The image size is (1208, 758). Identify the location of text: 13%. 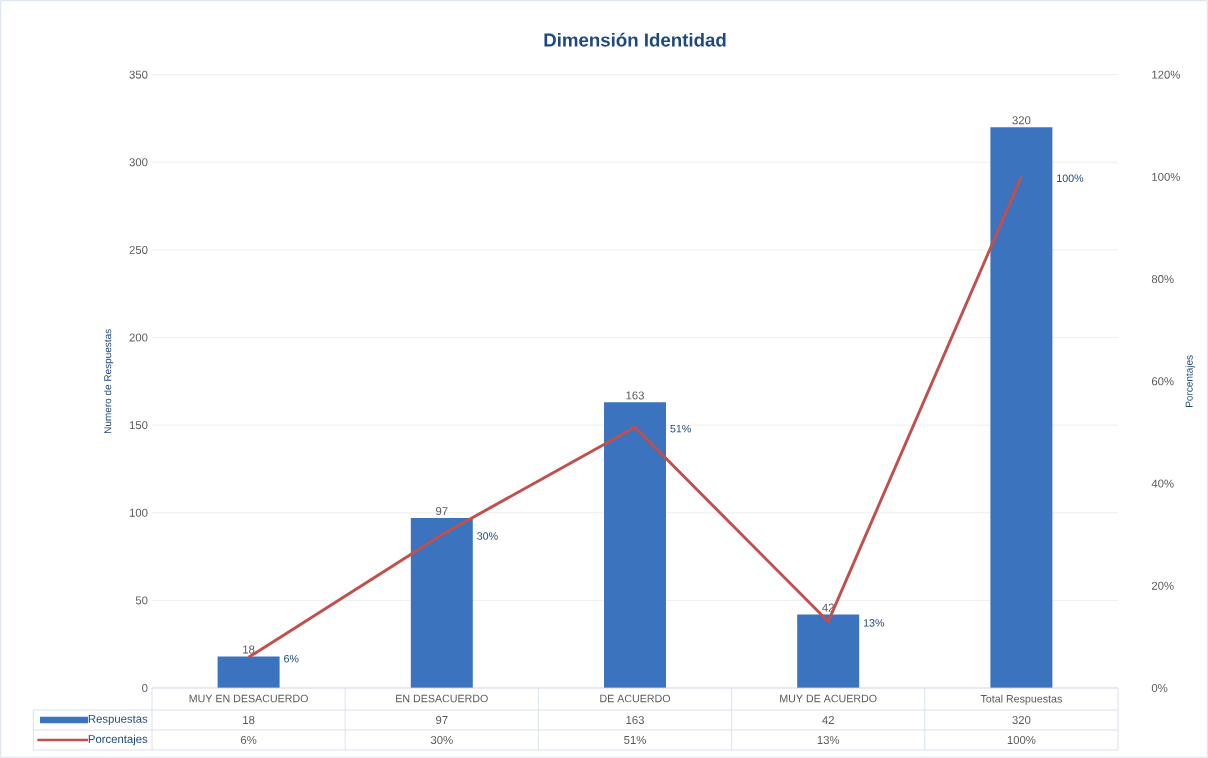
(874, 623).